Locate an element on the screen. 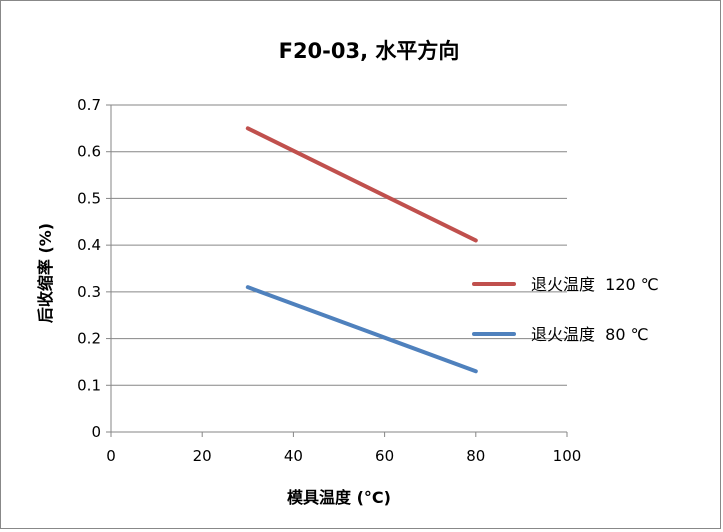  y-tick-label: 0.5 is located at coordinates (89, 198).